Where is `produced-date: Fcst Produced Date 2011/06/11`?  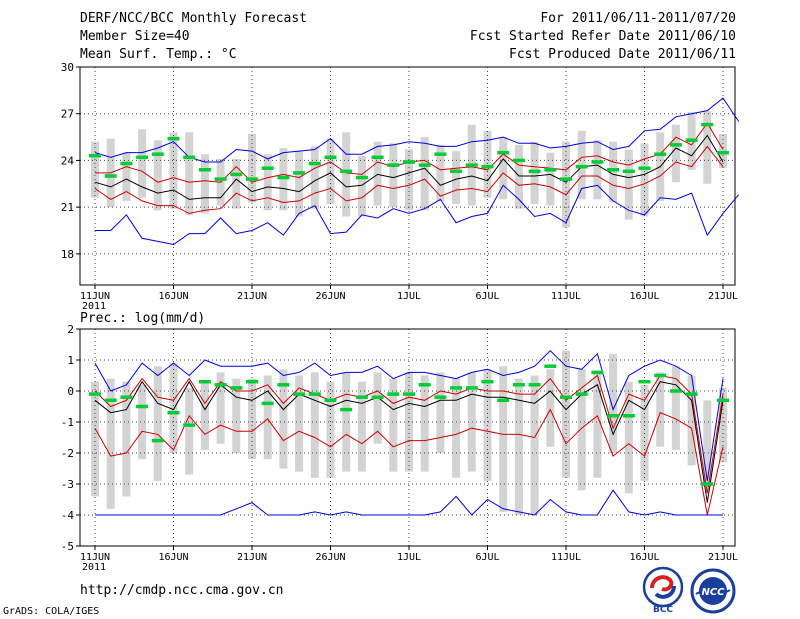
produced-date: Fcst Produced Date 2011/06/11 is located at coordinates (622, 54).